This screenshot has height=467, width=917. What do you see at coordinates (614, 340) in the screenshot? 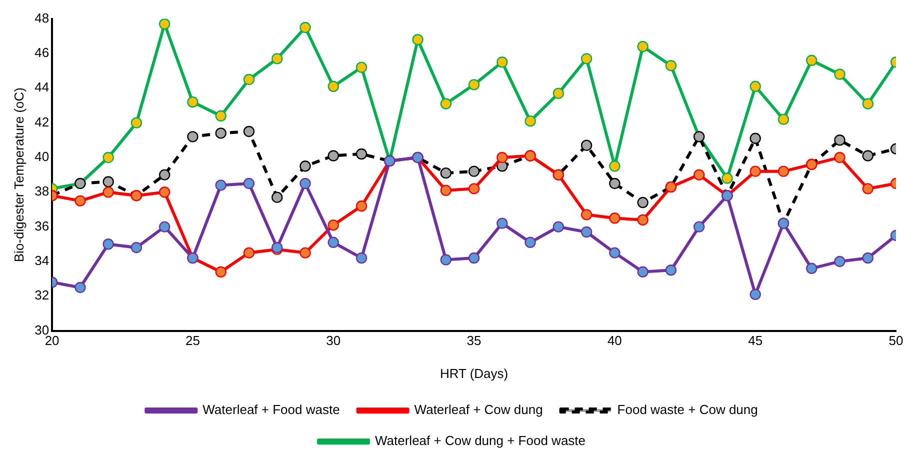
I see `x-tick-label: 40` at bounding box center [614, 340].